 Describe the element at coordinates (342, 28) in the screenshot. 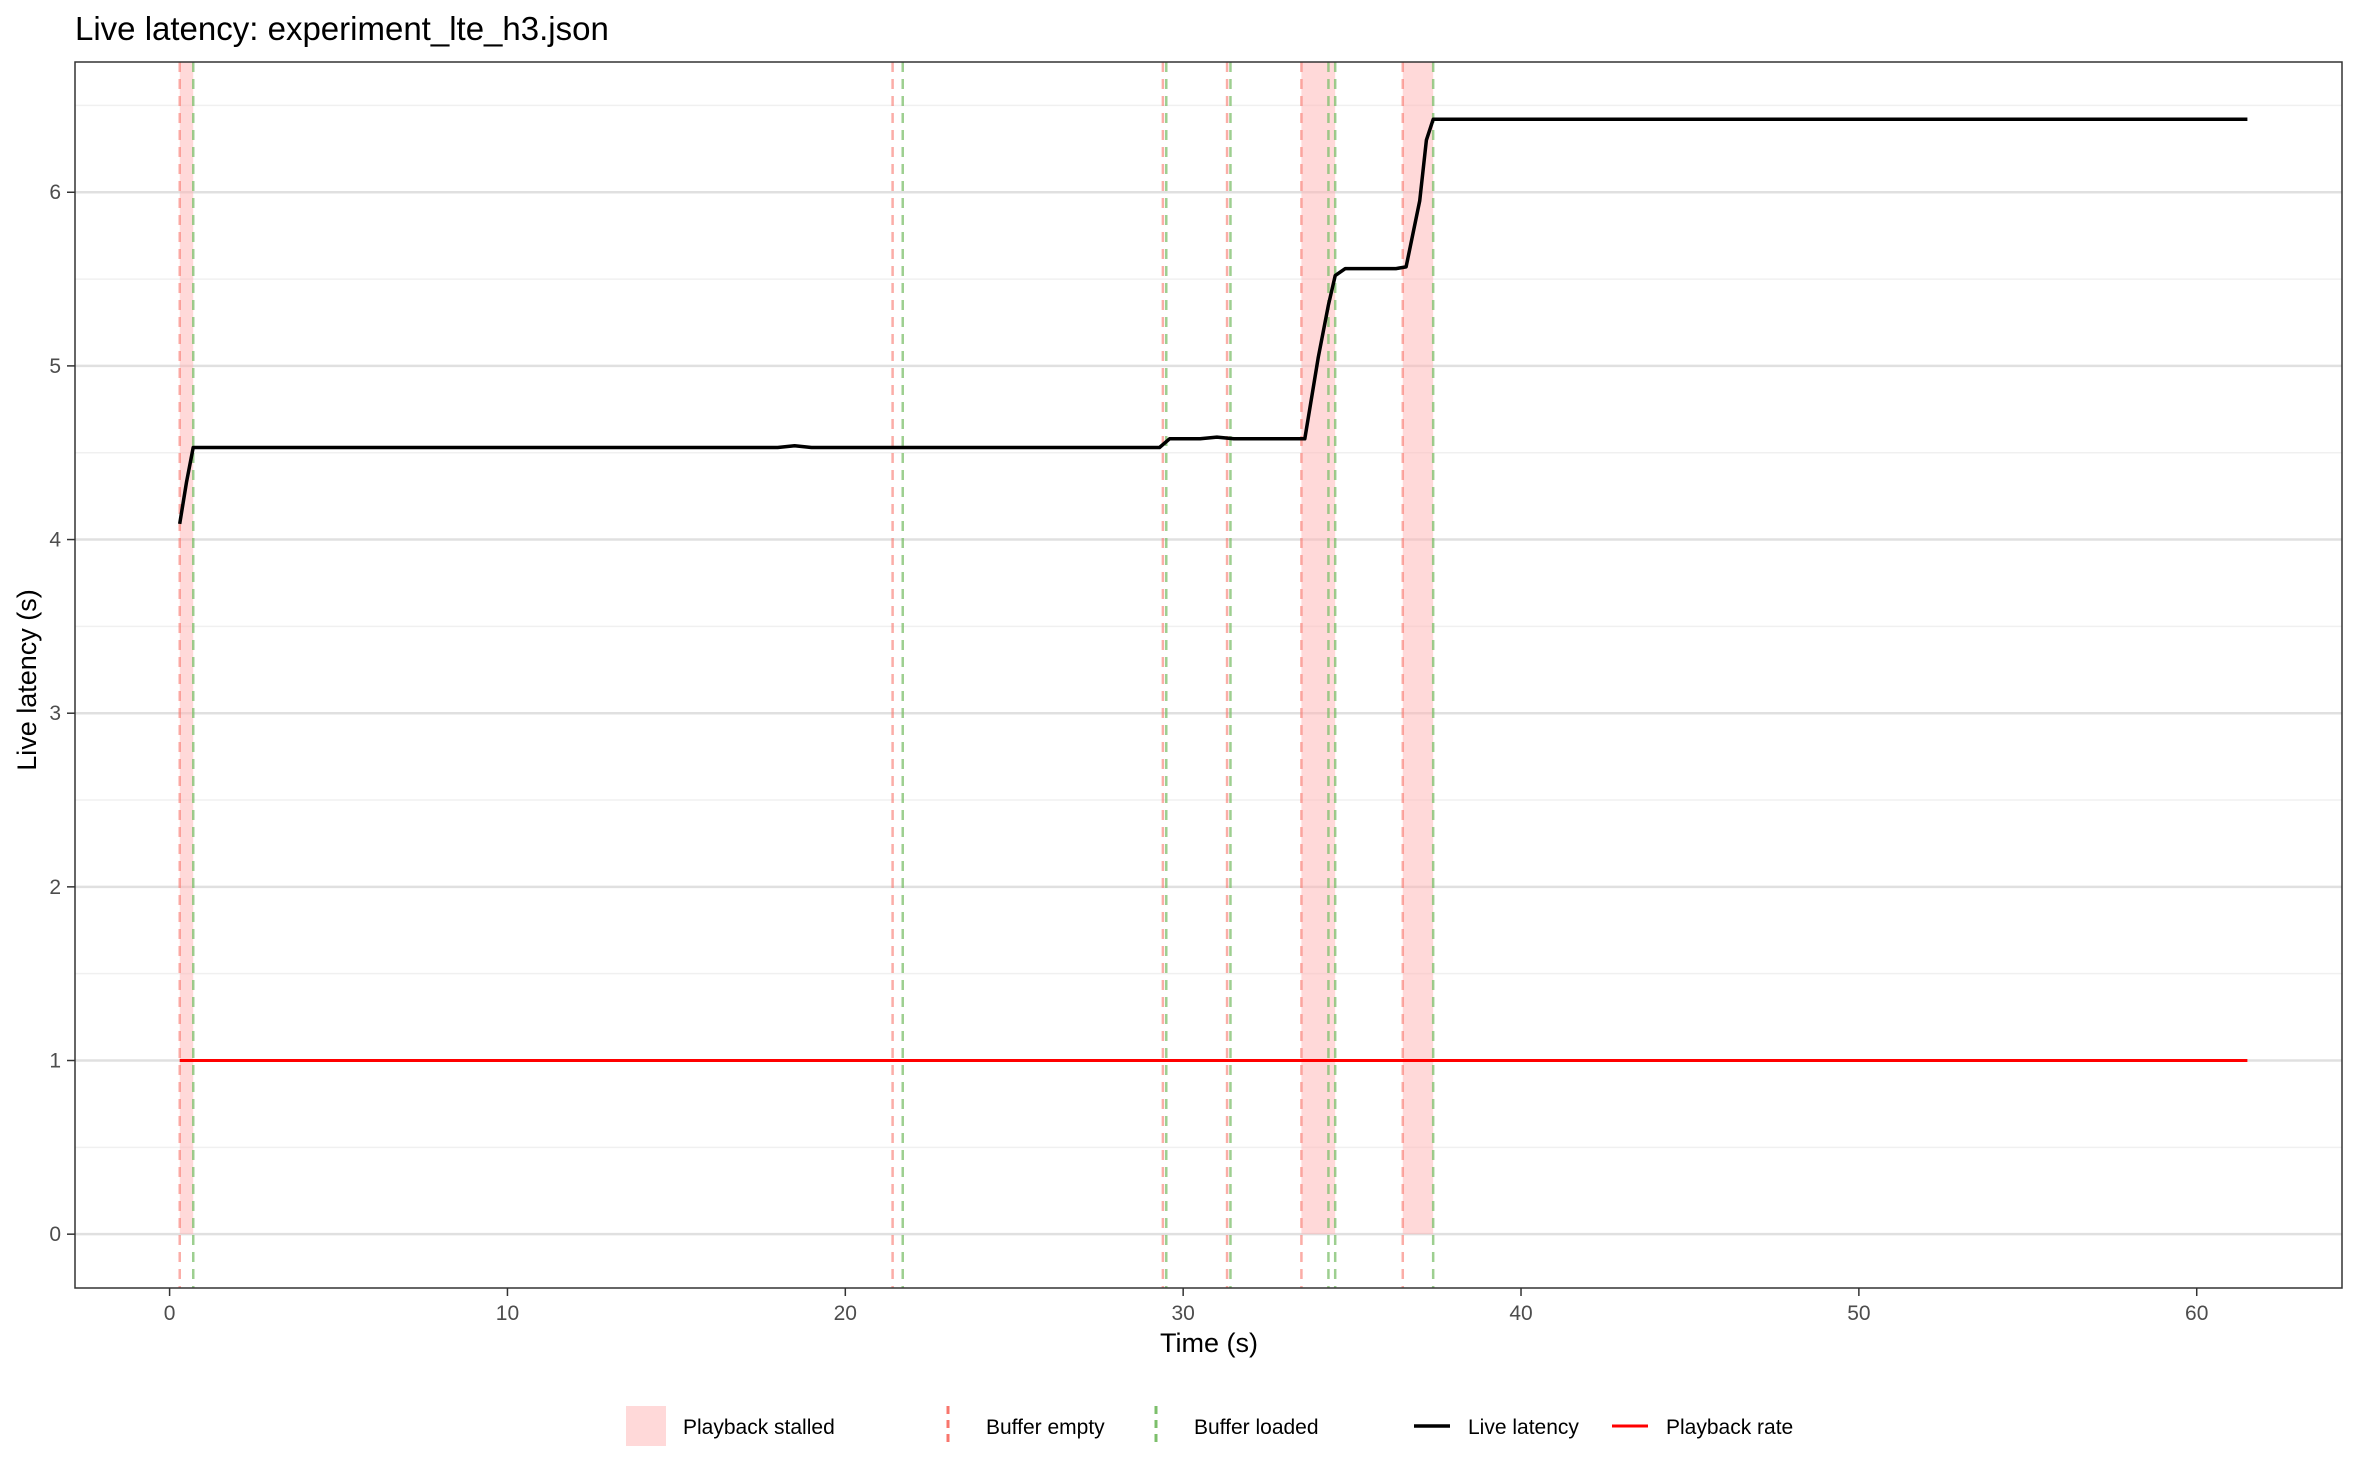

I see `chart-title: Live latency: experiment_lte_h3.json` at that location.